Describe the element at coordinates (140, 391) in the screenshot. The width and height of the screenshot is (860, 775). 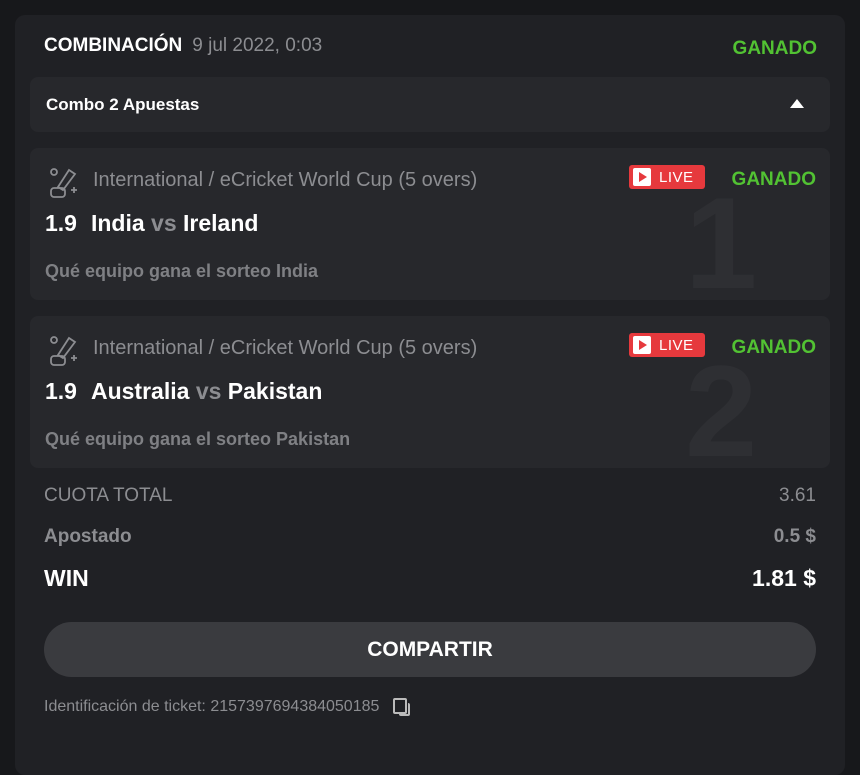
I see `home-team: Australia` at that location.